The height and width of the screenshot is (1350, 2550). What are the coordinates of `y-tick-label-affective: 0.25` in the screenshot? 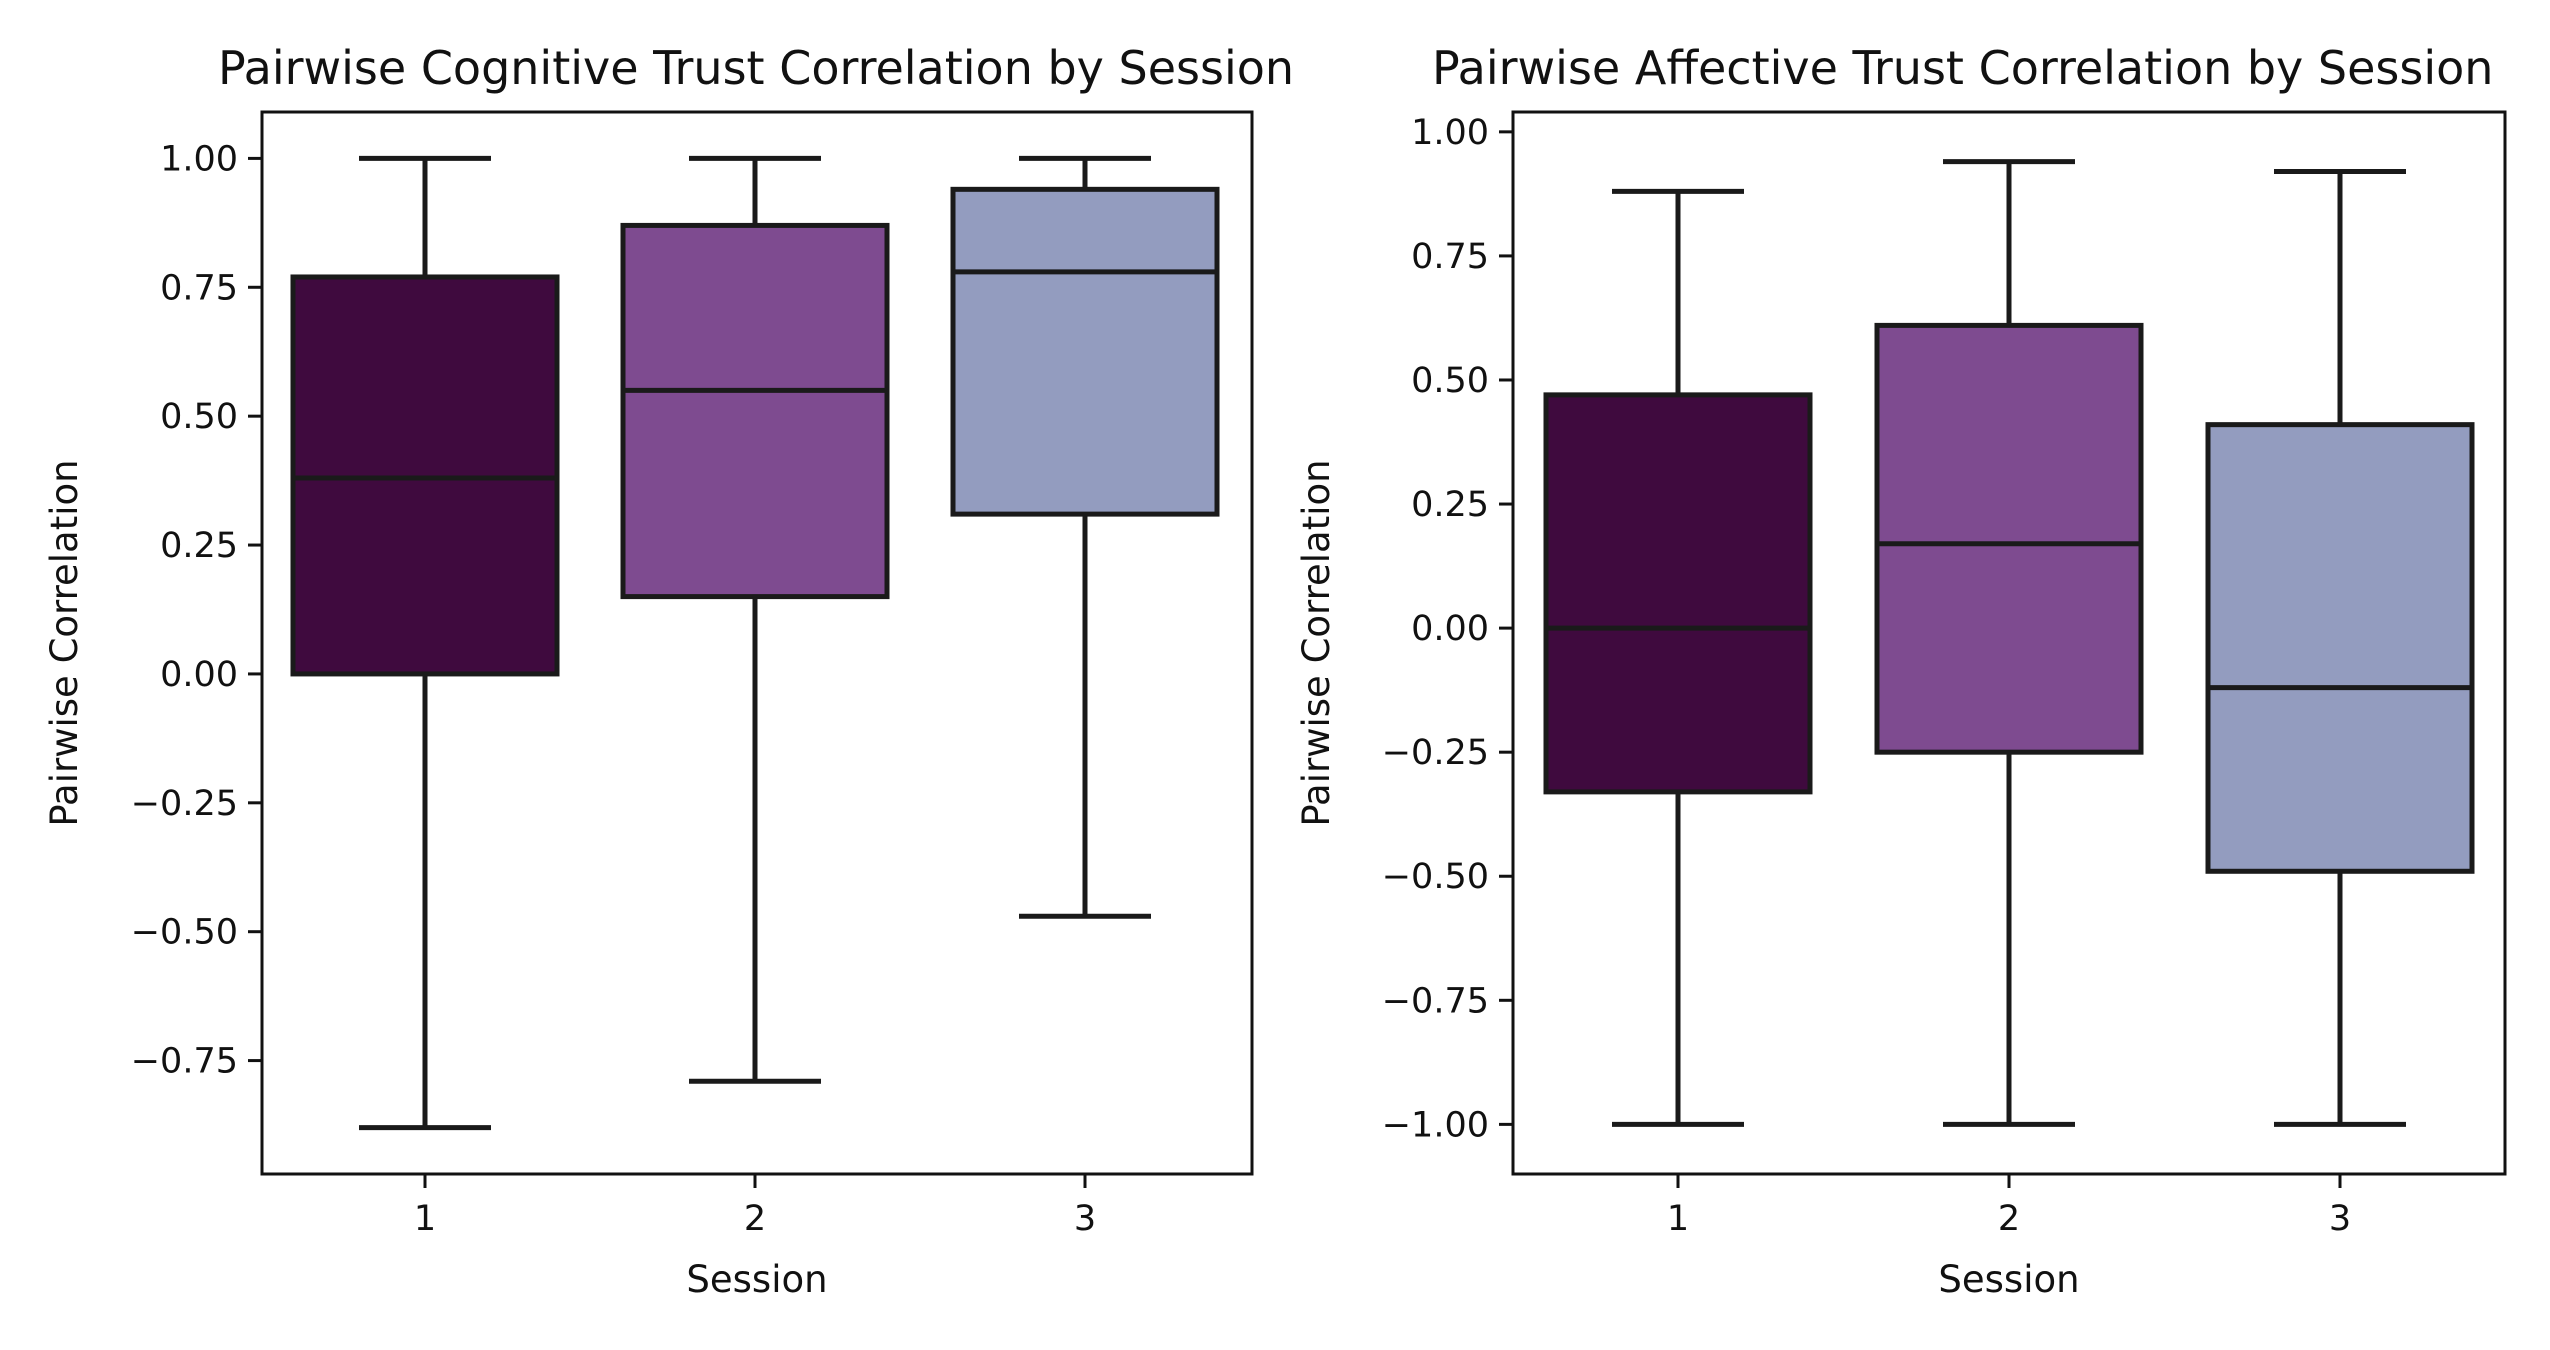 It's located at (1450, 505).